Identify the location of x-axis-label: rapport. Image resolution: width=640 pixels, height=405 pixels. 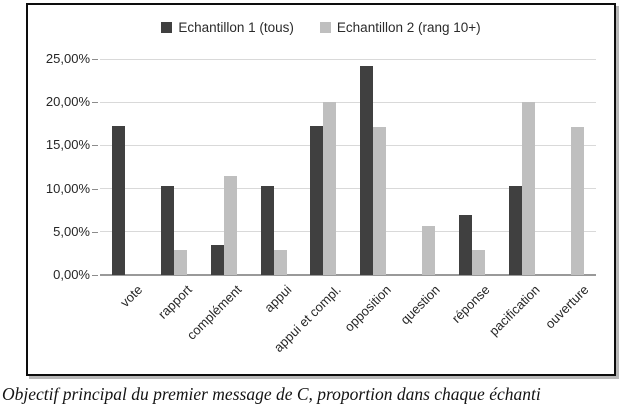
(175, 302).